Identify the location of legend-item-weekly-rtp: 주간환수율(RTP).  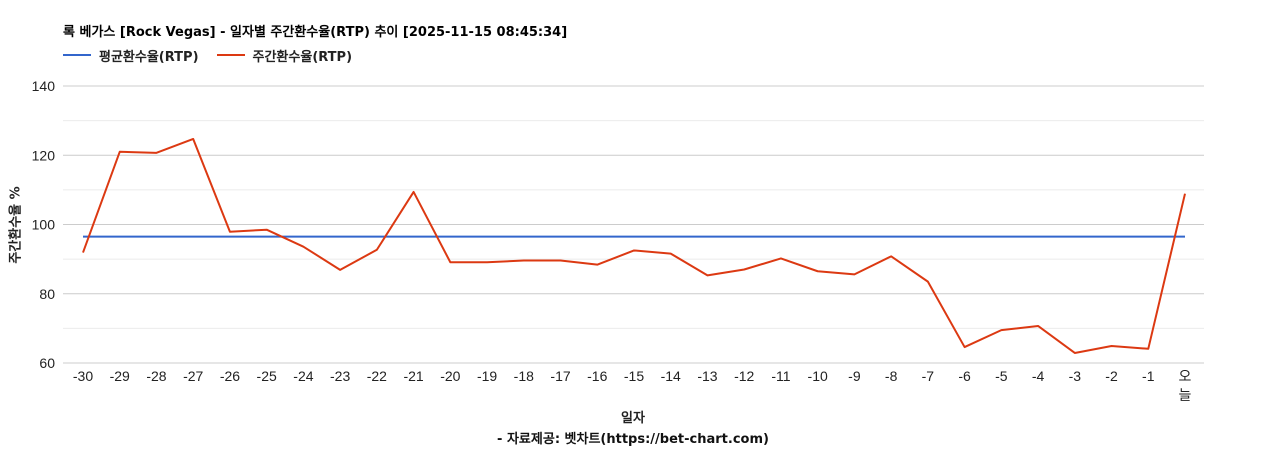
(284, 55).